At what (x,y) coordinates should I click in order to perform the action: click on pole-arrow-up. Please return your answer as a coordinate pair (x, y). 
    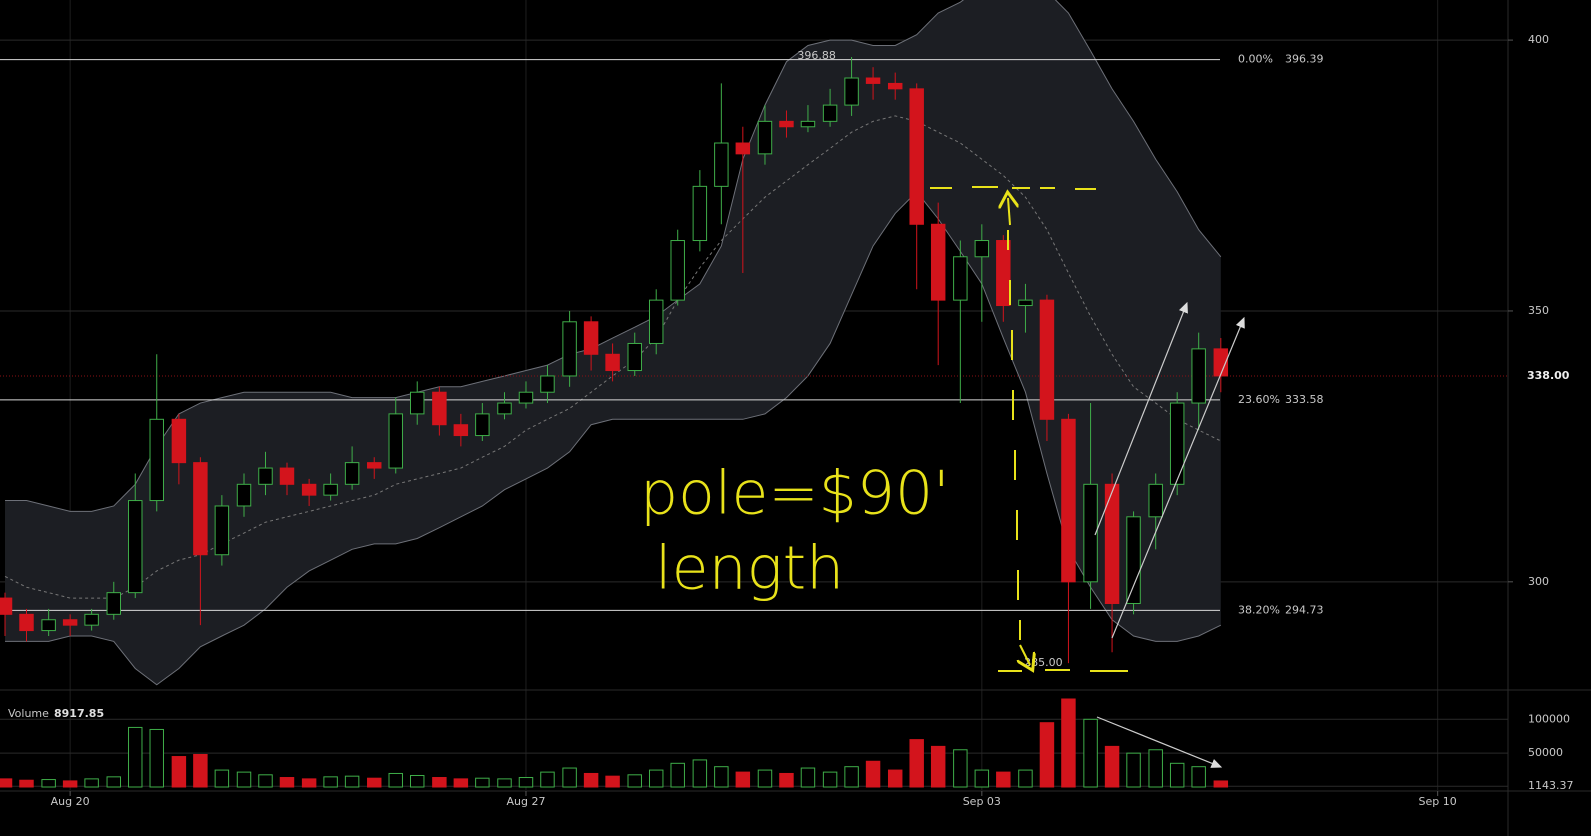
    Looking at the image, I should click on (1009, 212).